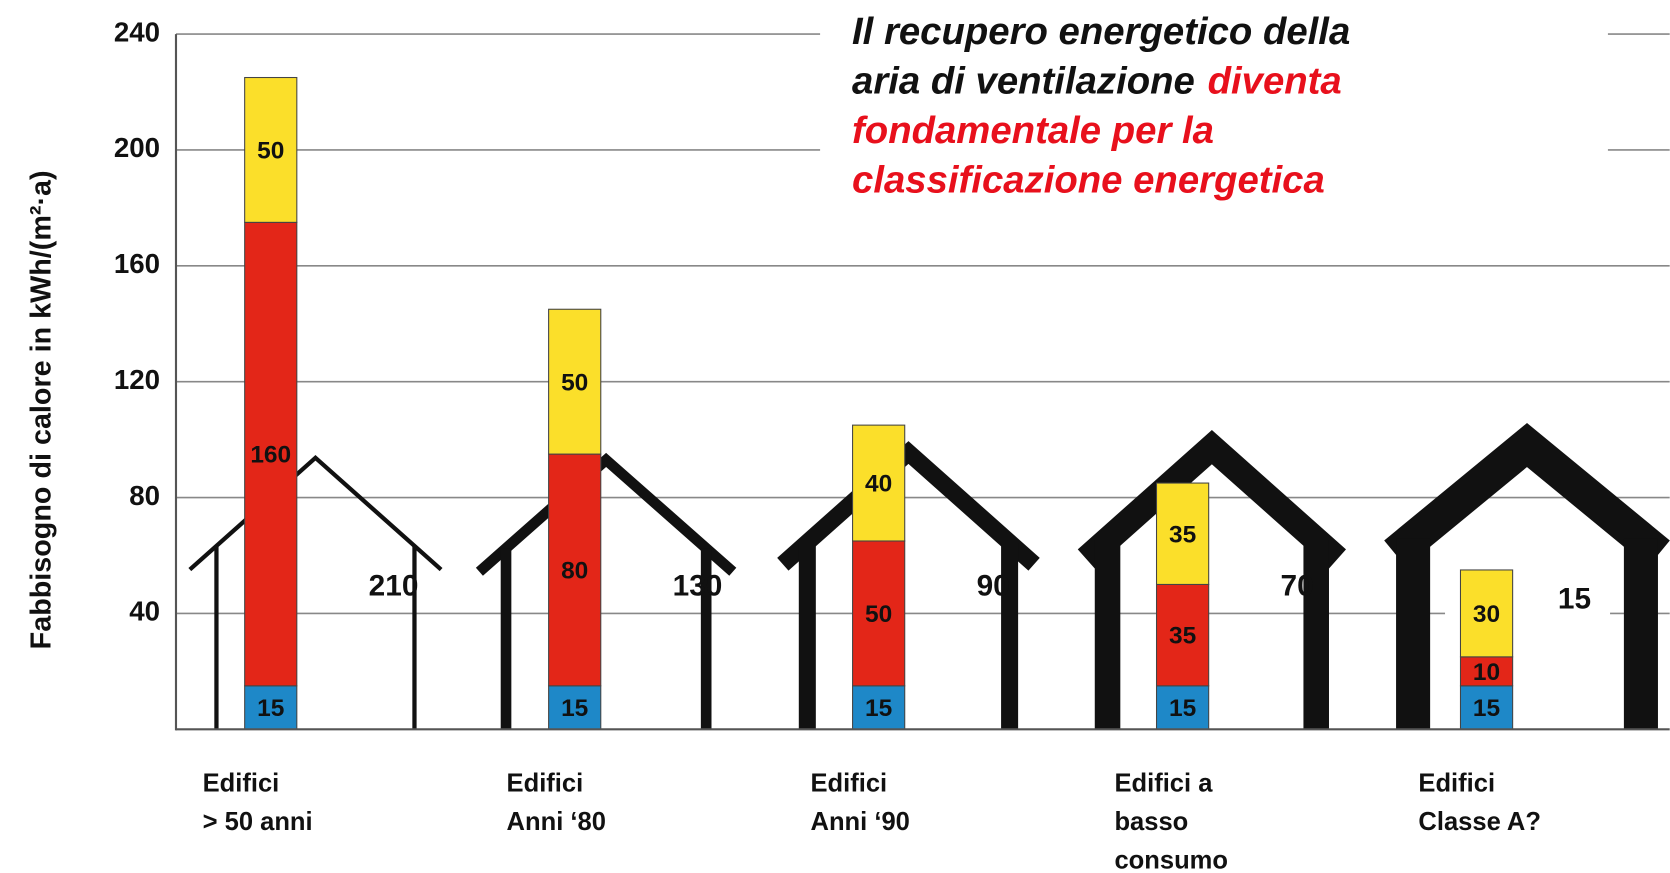 The width and height of the screenshot is (1670, 873). What do you see at coordinates (1479, 822) in the screenshot?
I see `x-tick-label-line: Classe A?` at bounding box center [1479, 822].